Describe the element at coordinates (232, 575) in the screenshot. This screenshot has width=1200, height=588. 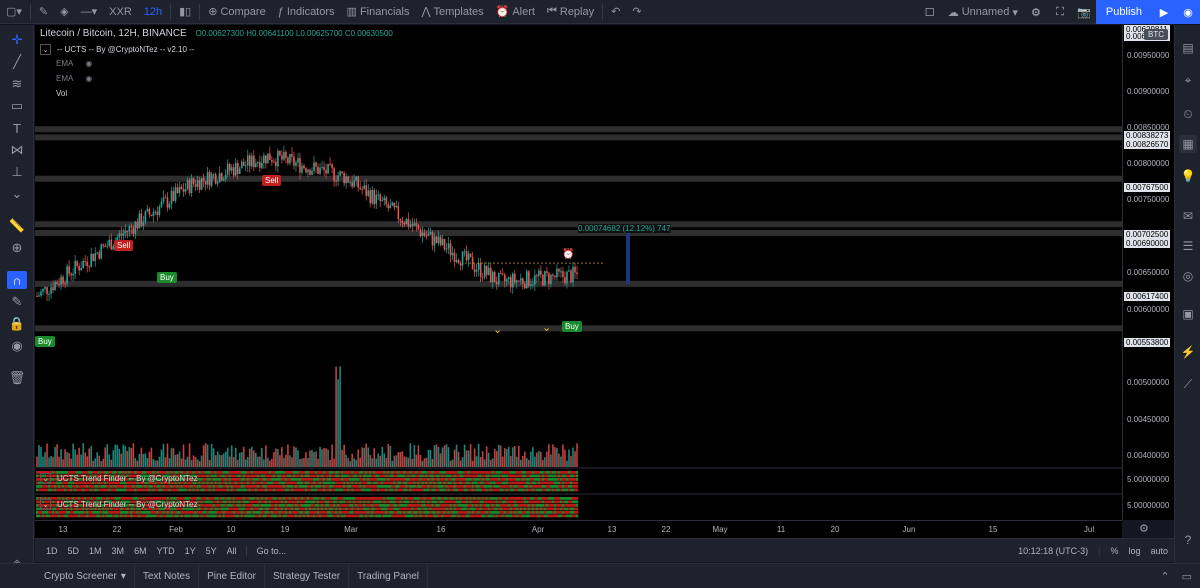
I see `tab-pine-editor: Pine Editor` at that location.